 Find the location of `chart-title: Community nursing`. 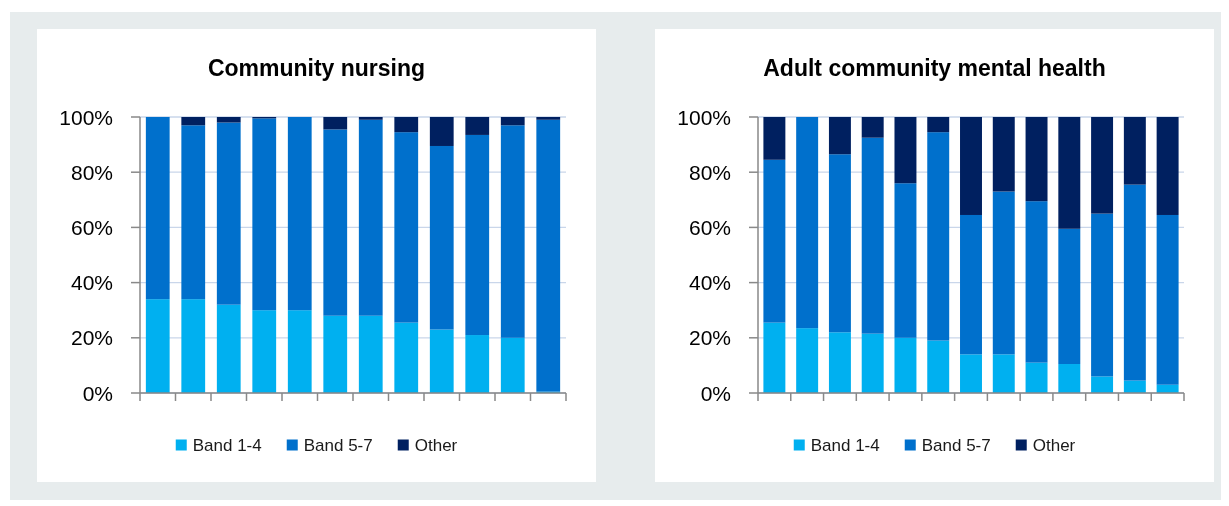

chart-title: Community nursing is located at coordinates (316, 68).